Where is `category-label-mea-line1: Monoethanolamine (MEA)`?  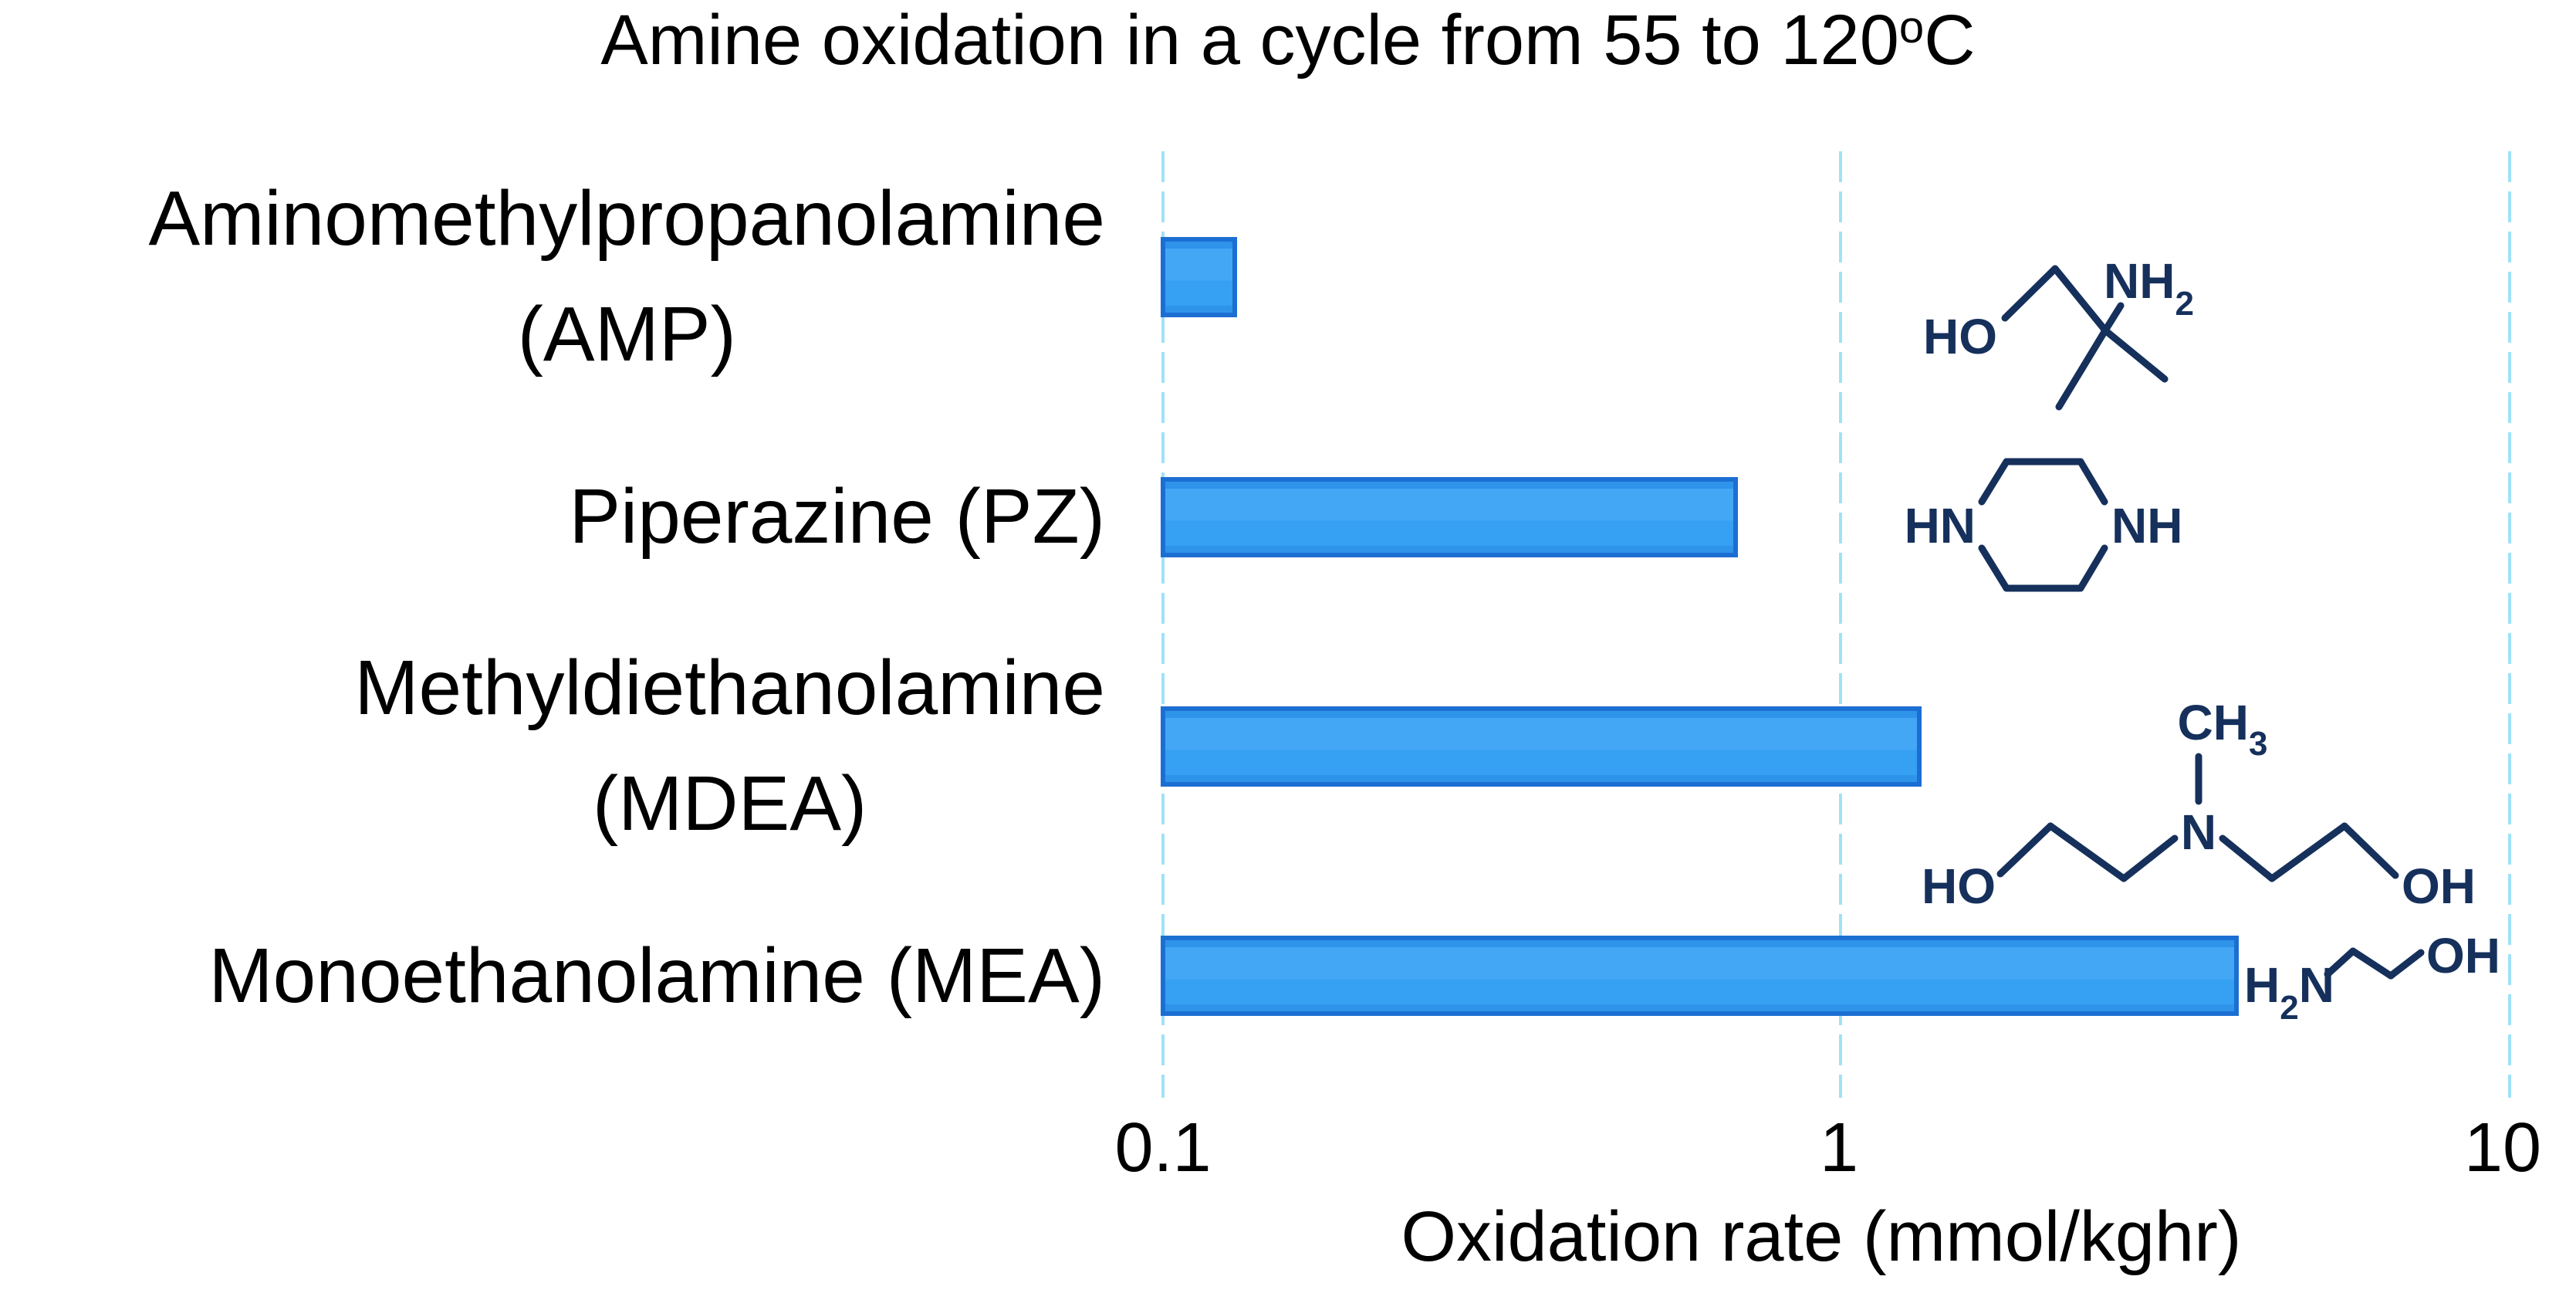
category-label-mea-line1: Monoethanolamine (MEA) is located at coordinates (656, 976).